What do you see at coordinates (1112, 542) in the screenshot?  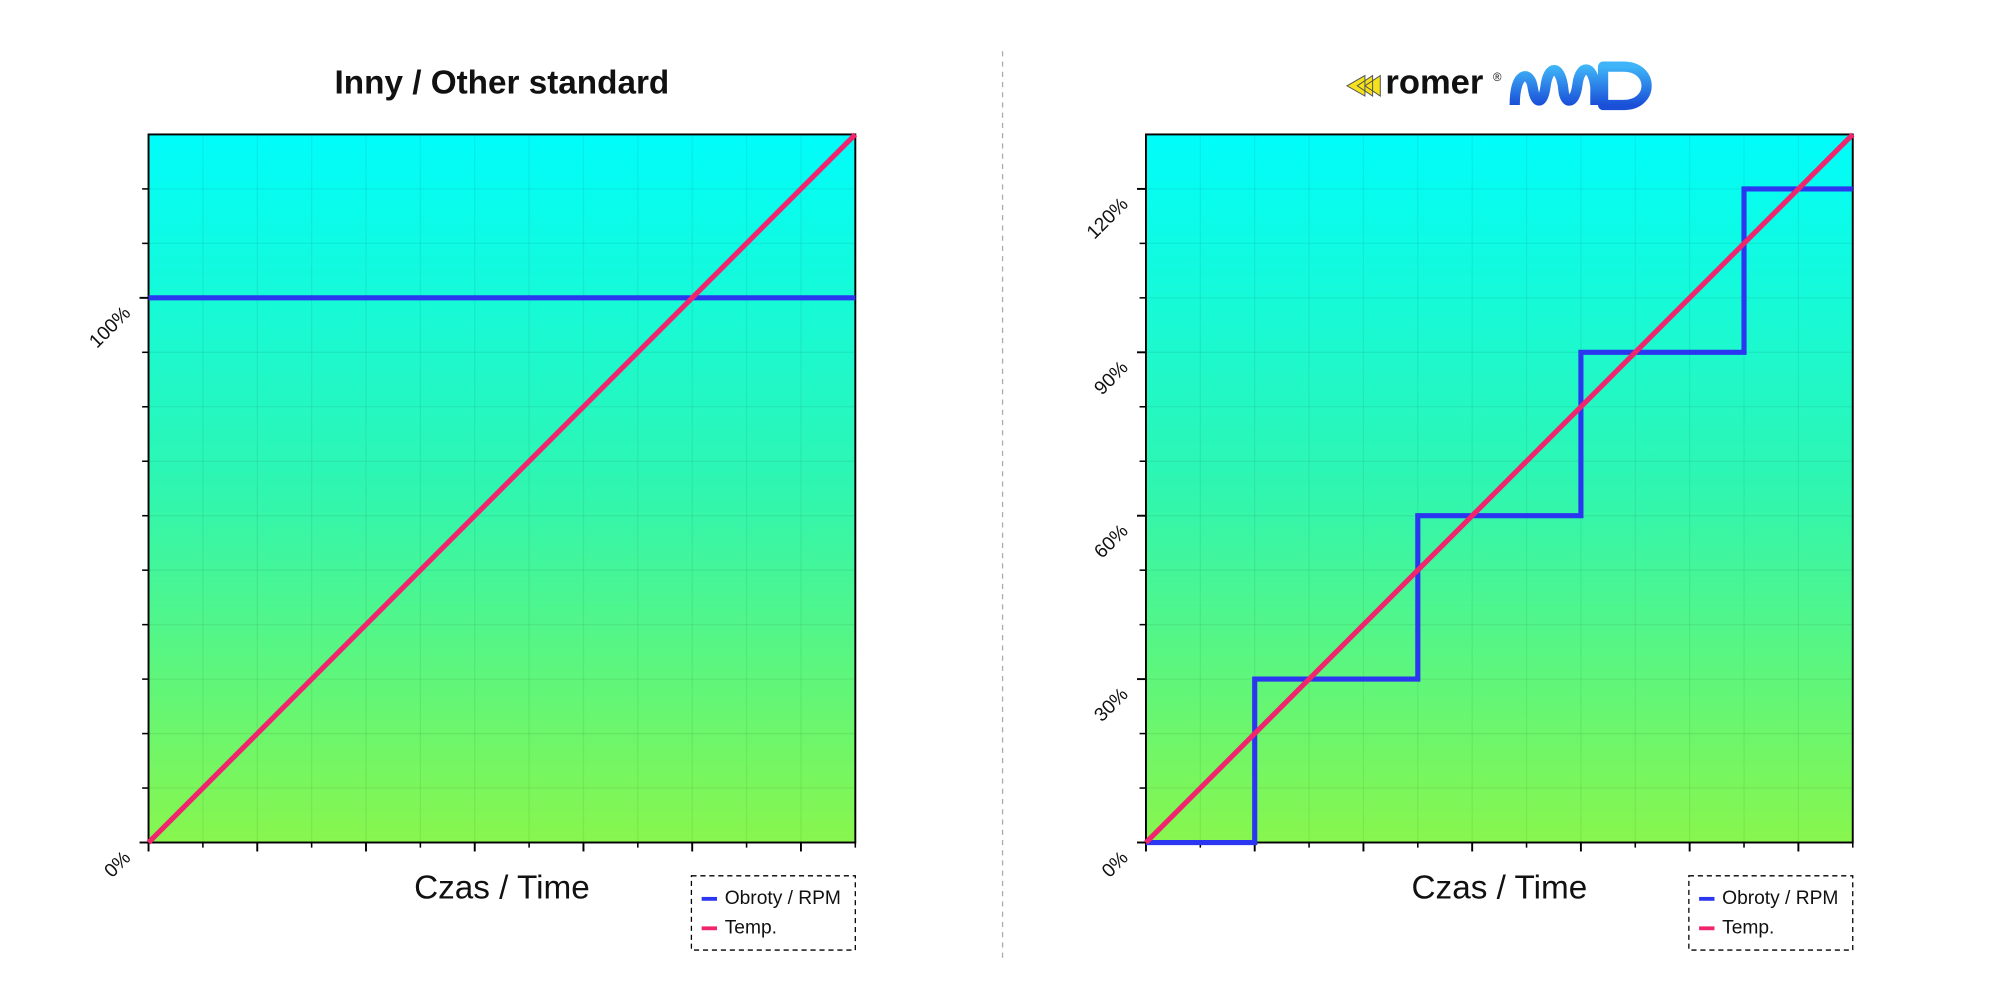 I see `y-tick-label: 60%` at bounding box center [1112, 542].